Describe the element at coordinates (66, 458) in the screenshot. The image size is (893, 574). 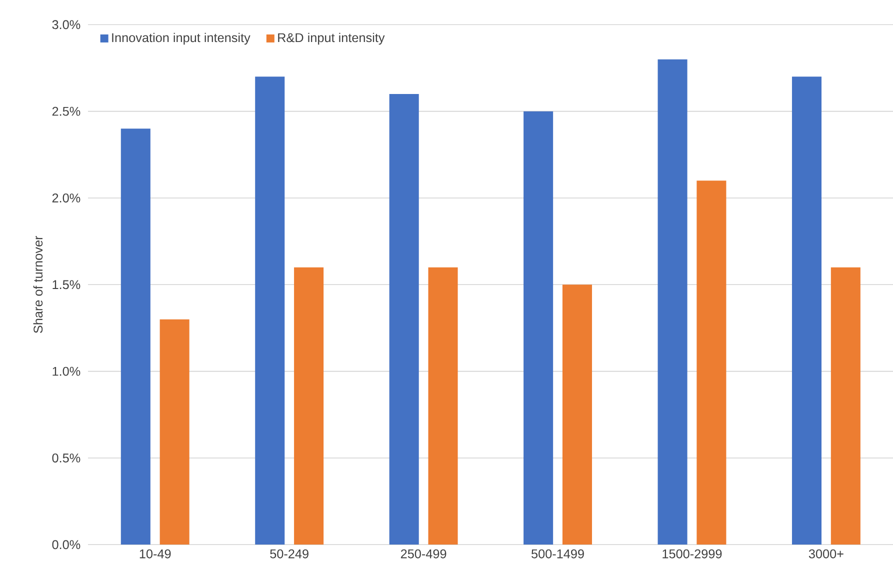
I see `y-tick-label: 0.5%` at that location.